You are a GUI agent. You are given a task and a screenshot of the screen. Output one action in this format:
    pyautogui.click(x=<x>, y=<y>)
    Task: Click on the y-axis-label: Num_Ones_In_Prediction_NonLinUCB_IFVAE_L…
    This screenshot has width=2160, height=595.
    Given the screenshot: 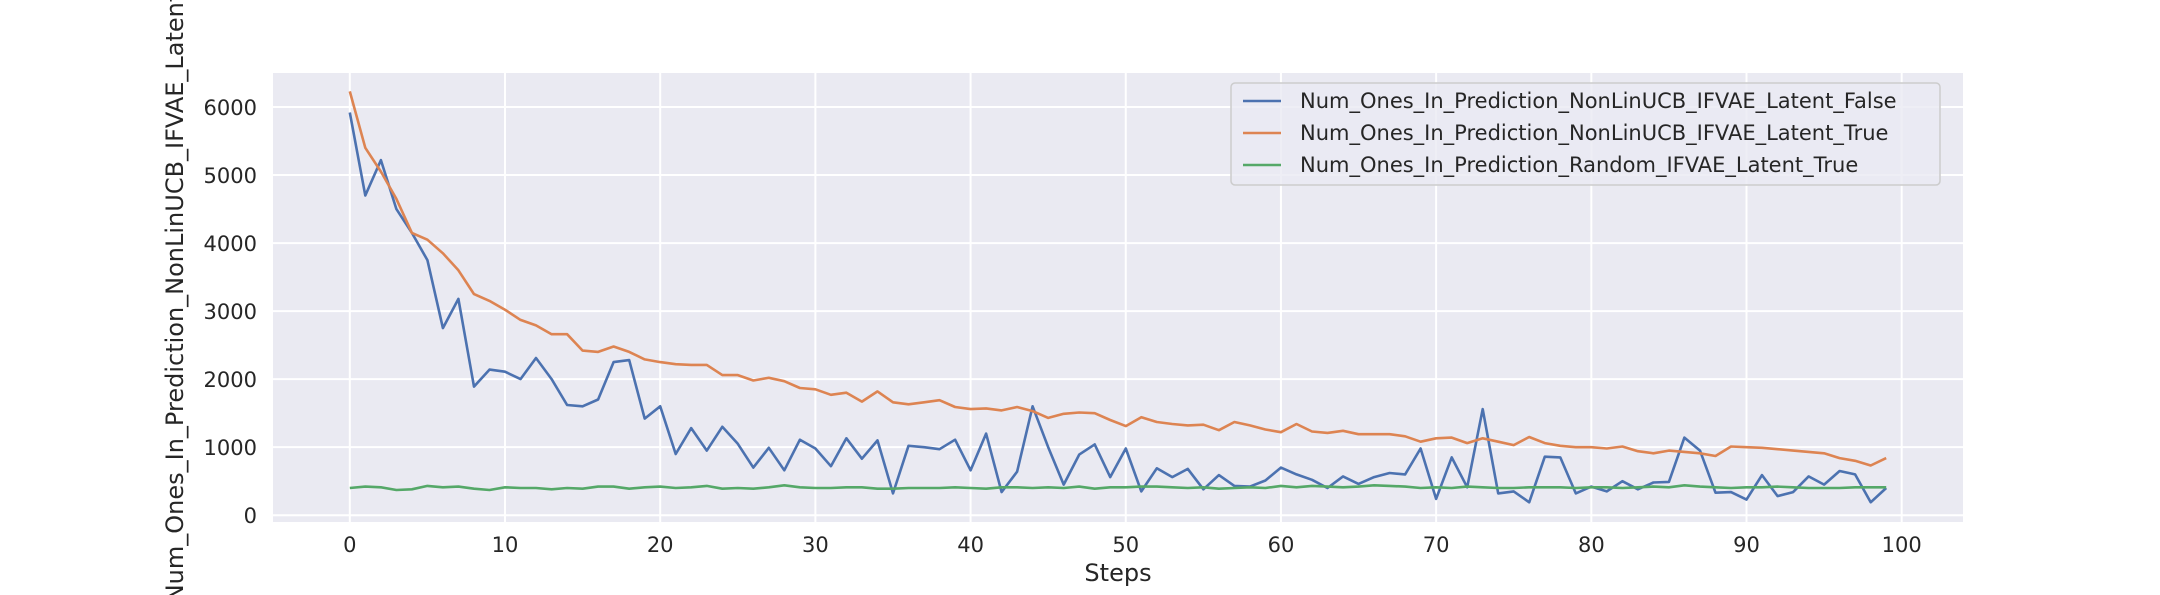 What is the action you would take?
    pyautogui.click(x=175, y=297)
    